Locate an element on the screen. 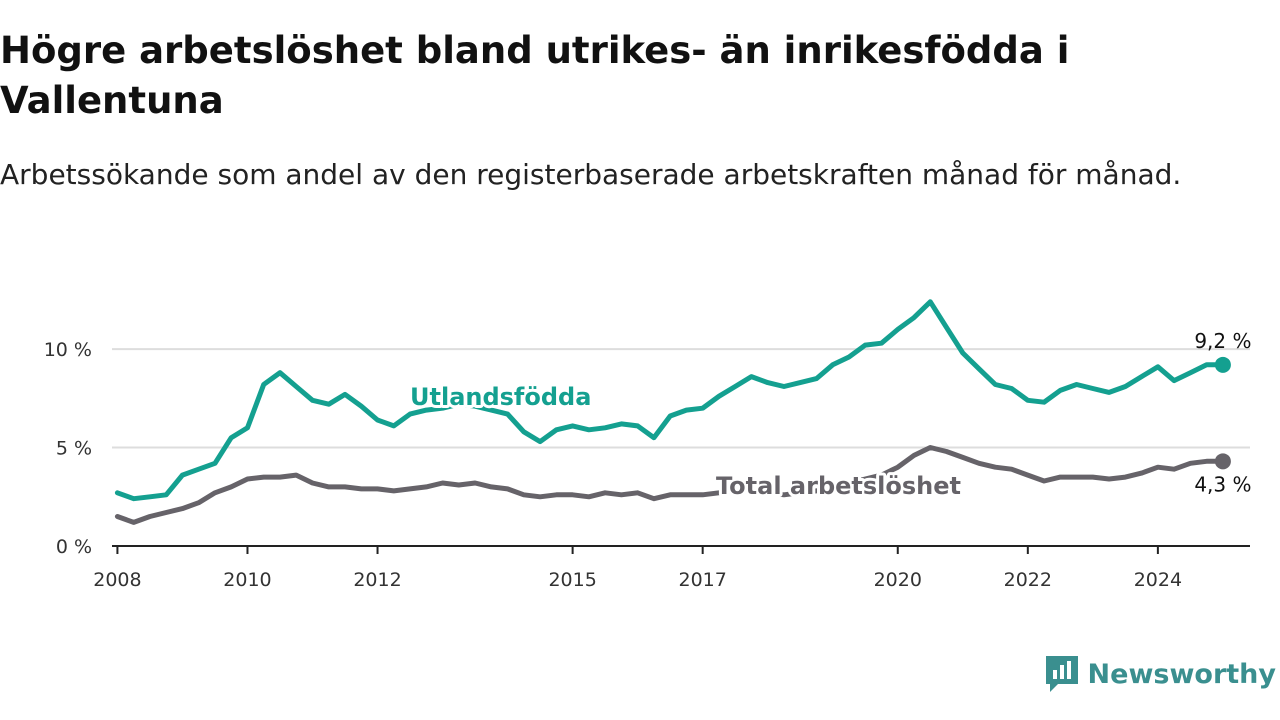  x-tick-label: 2010 is located at coordinates (247, 580).